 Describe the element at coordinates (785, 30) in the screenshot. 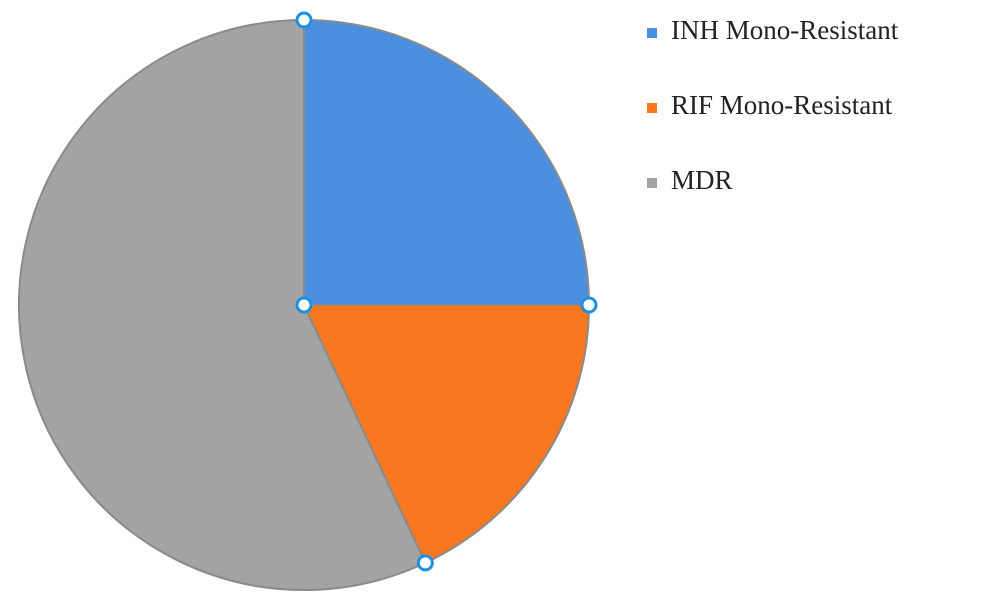

I see `legend-label: INH Mono-Resistant` at that location.